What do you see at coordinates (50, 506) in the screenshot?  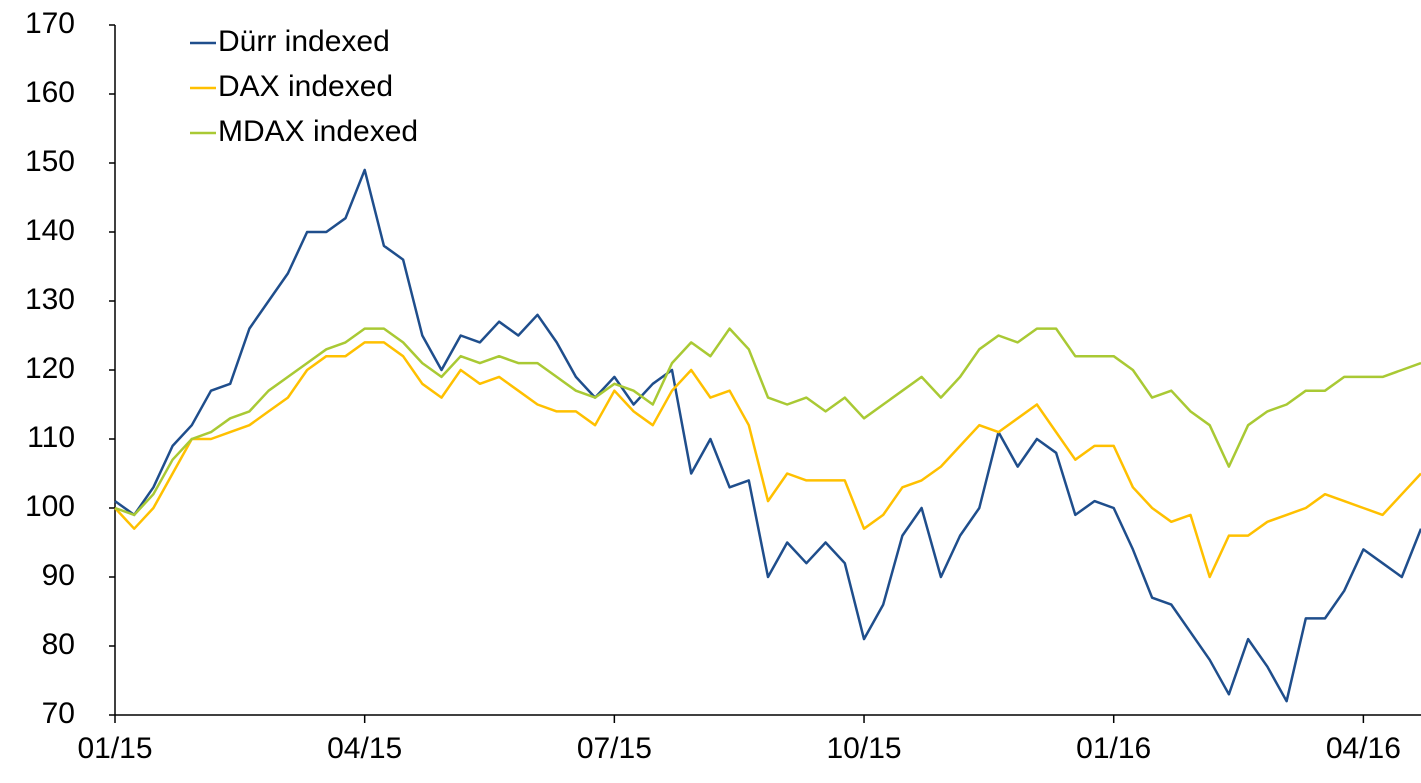 I see `y-tick-label: 100` at bounding box center [50, 506].